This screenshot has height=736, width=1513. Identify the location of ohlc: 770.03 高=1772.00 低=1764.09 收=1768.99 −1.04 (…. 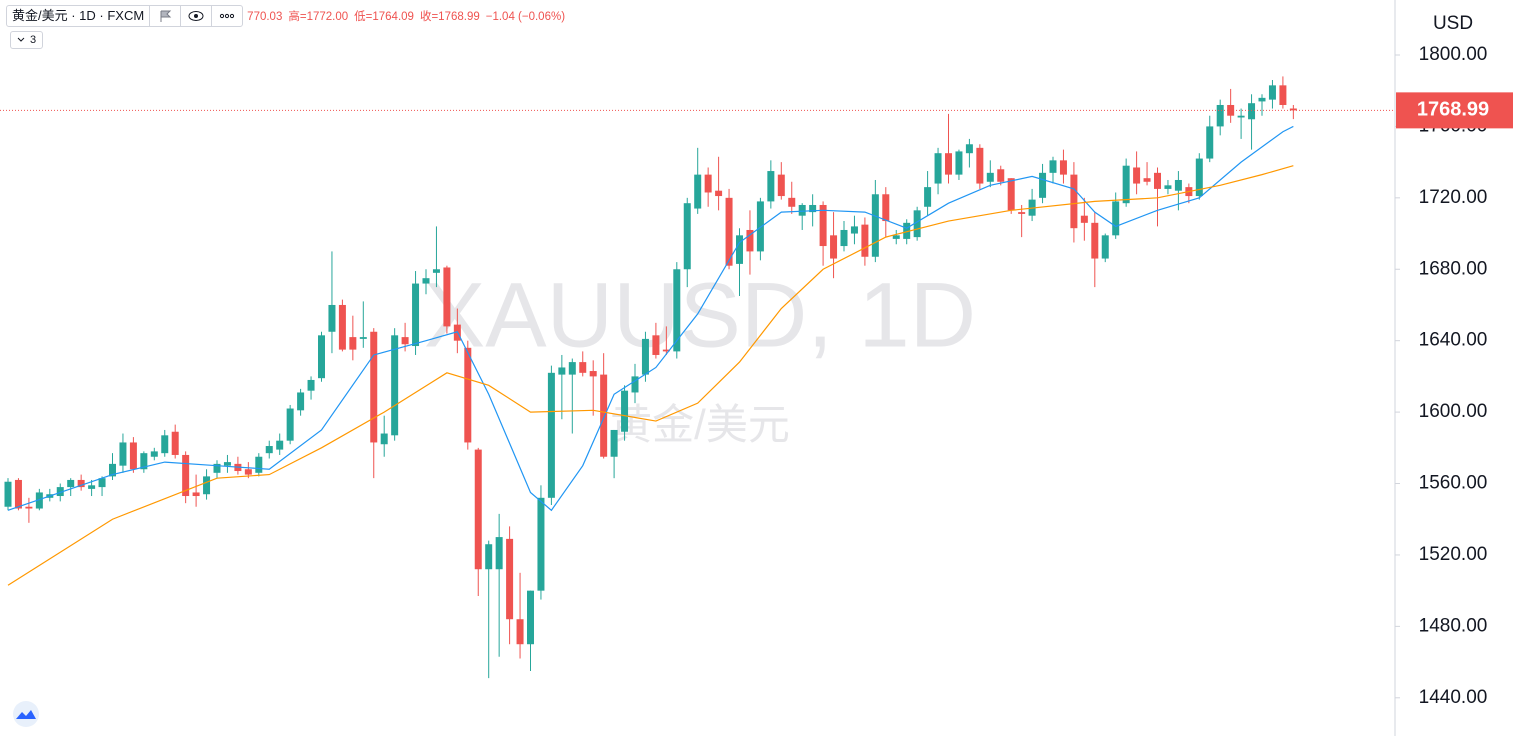
(409, 16).